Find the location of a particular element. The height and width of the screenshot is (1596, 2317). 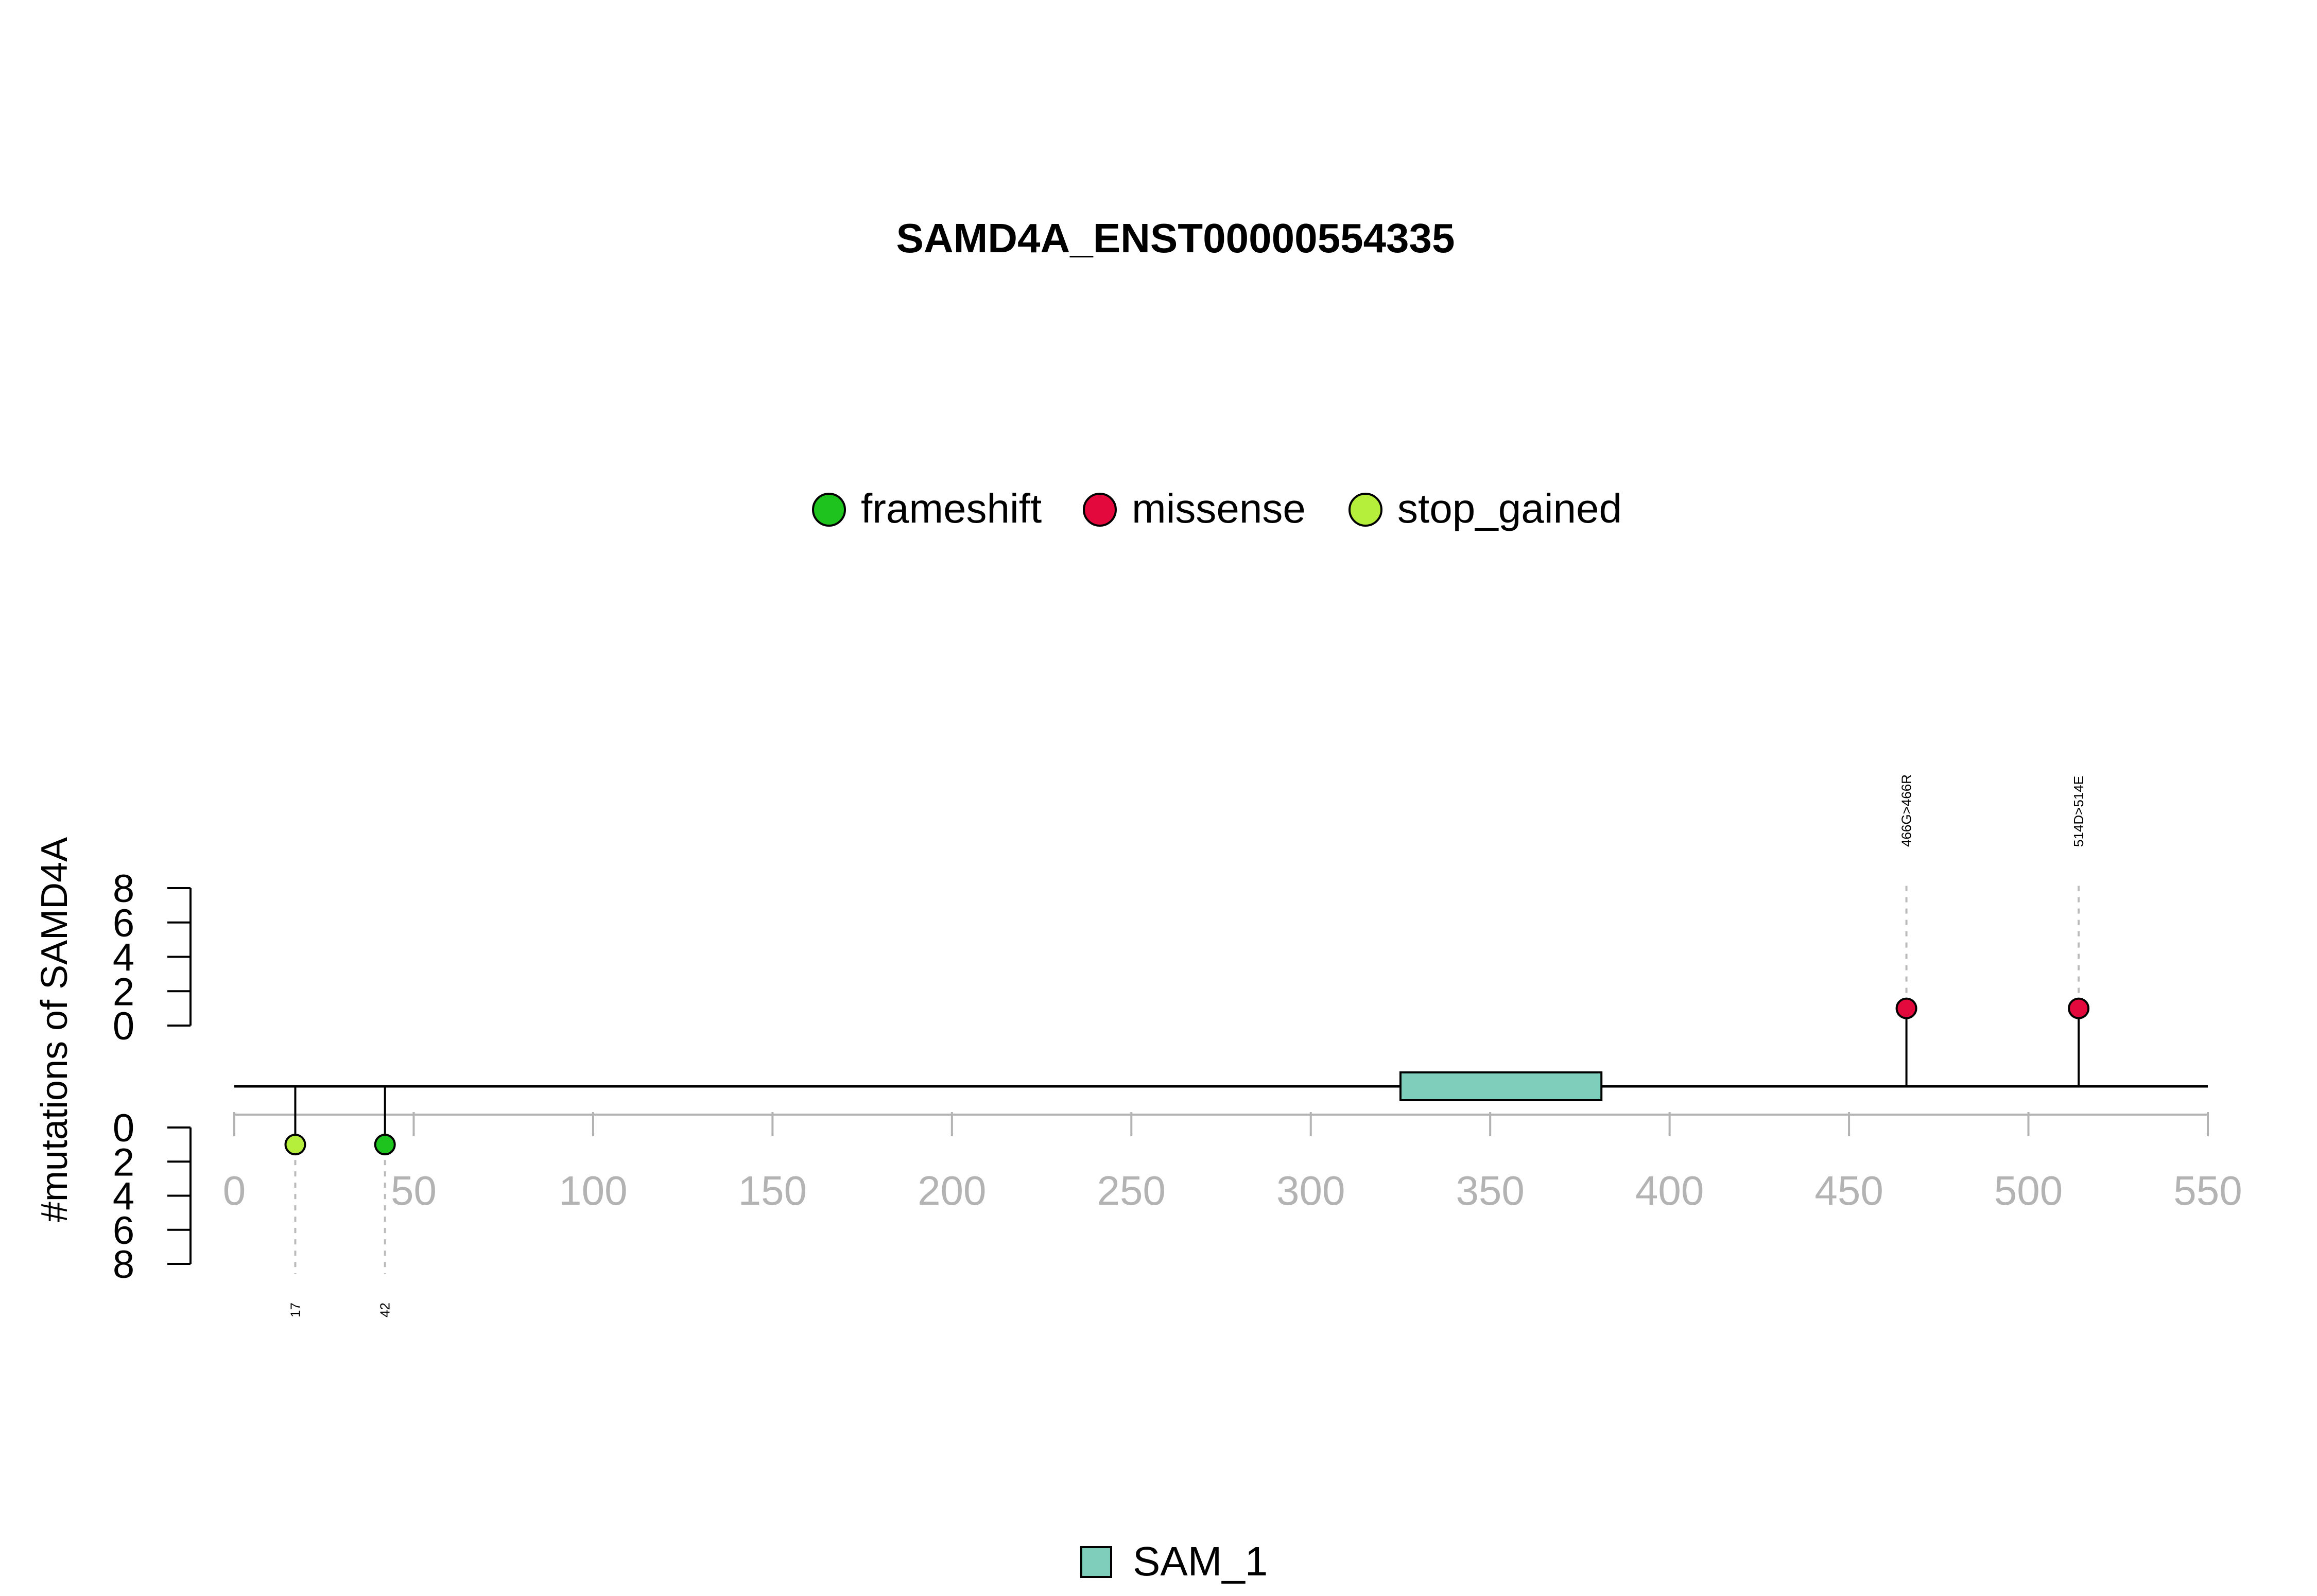

y-tick-label-lower: 8 is located at coordinates (123, 1265).